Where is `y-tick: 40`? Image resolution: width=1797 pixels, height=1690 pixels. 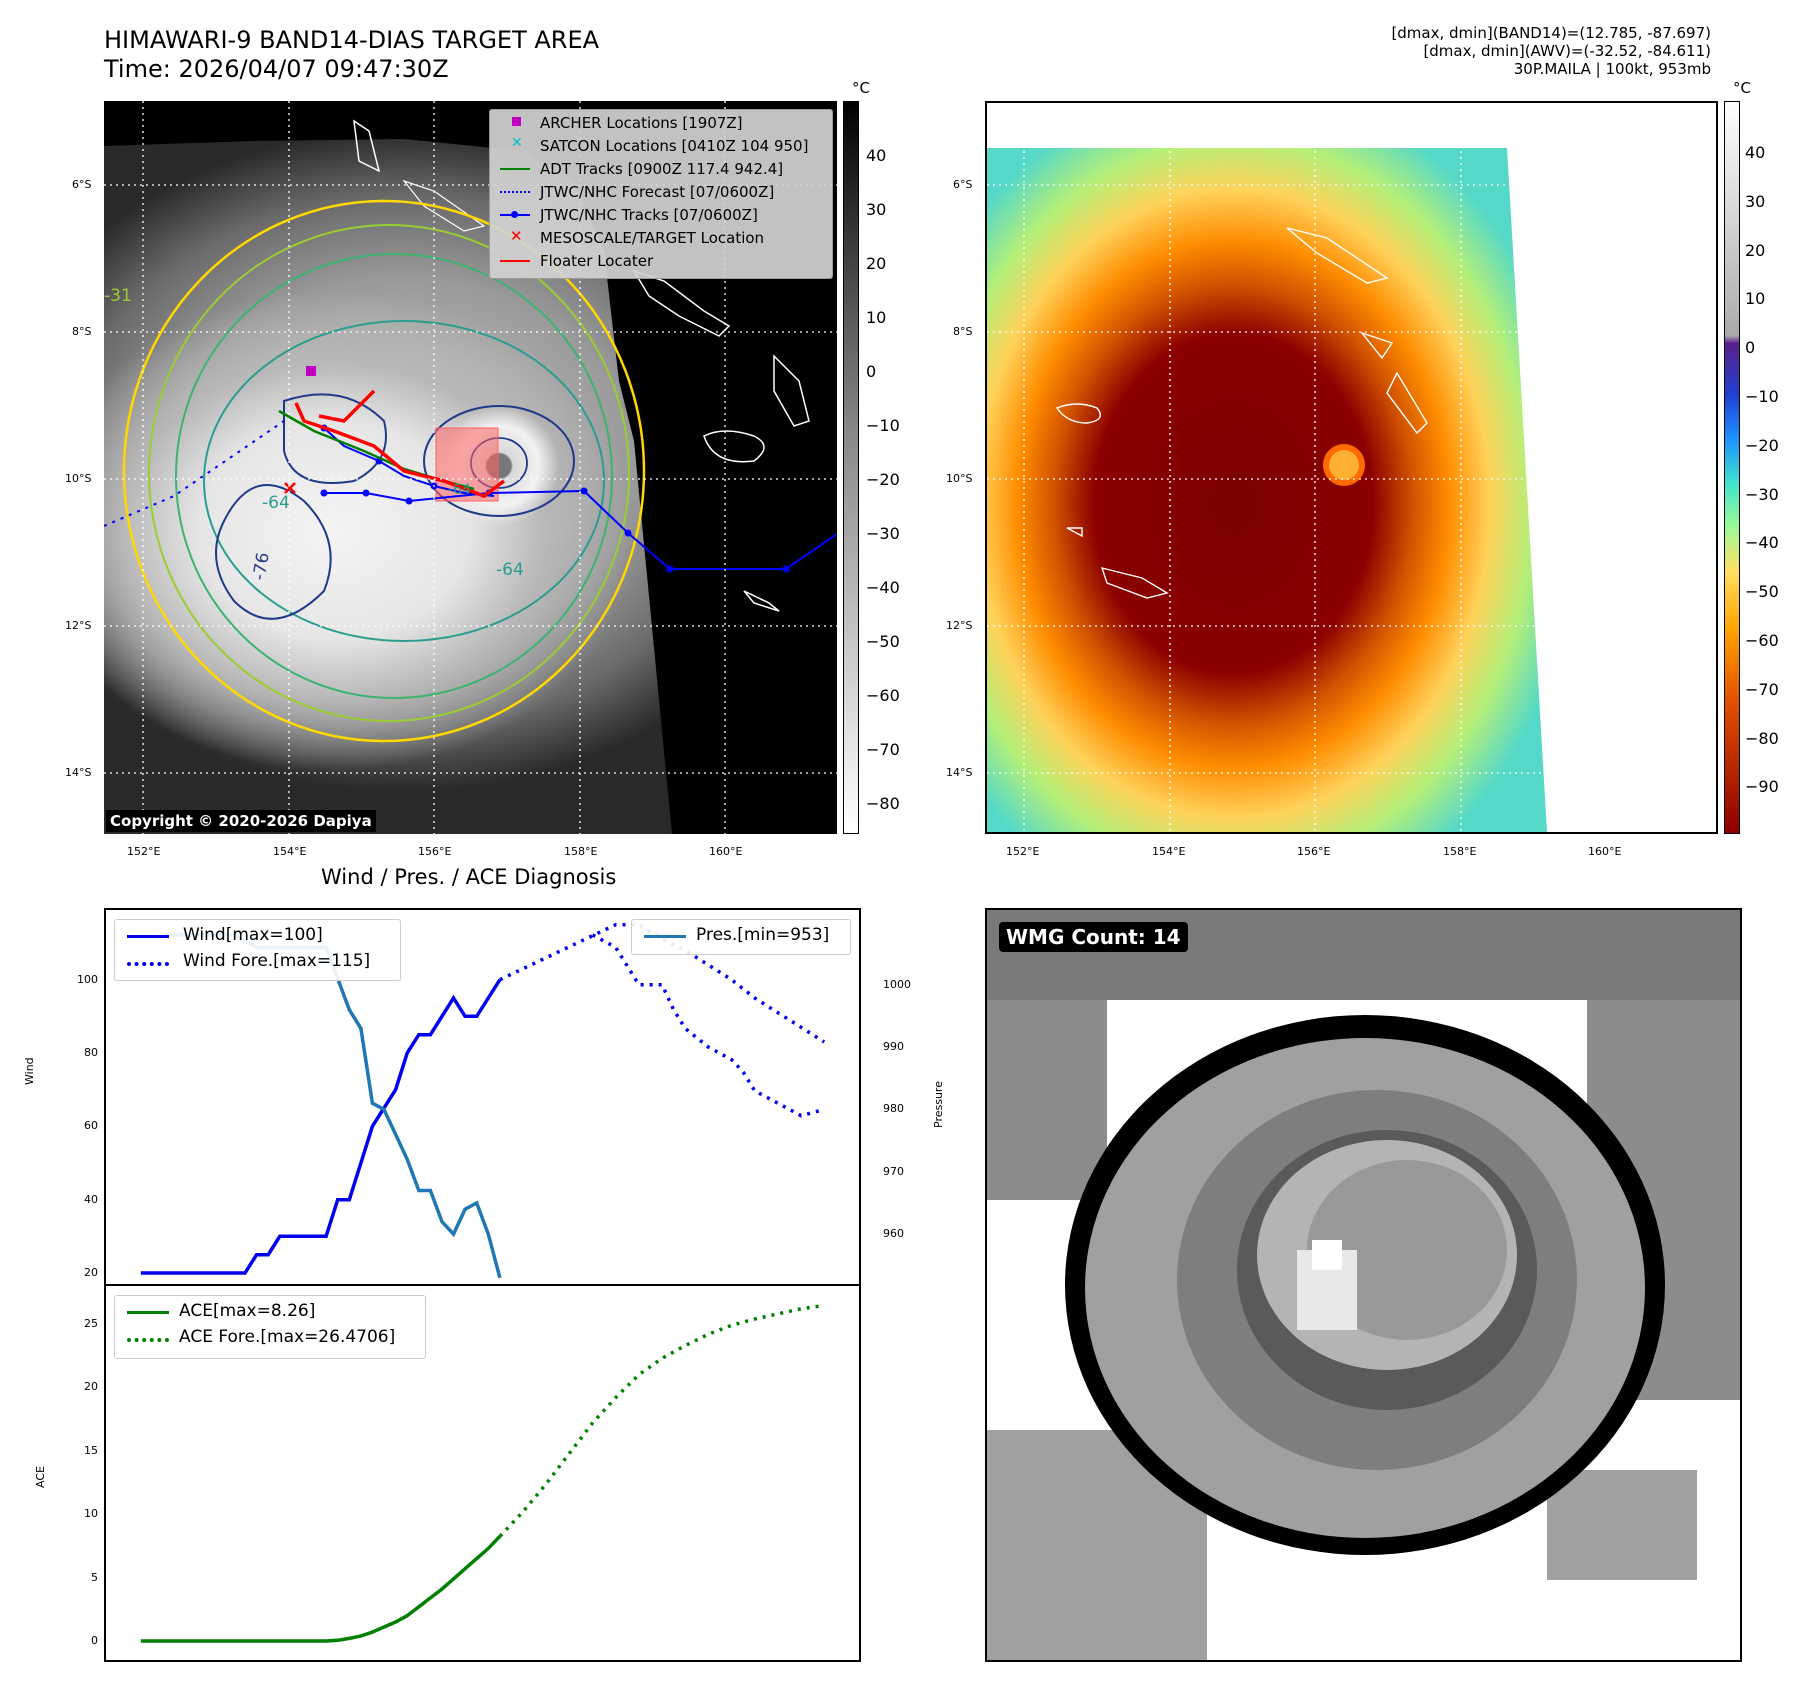
y-tick: 40 is located at coordinates (91, 1199).